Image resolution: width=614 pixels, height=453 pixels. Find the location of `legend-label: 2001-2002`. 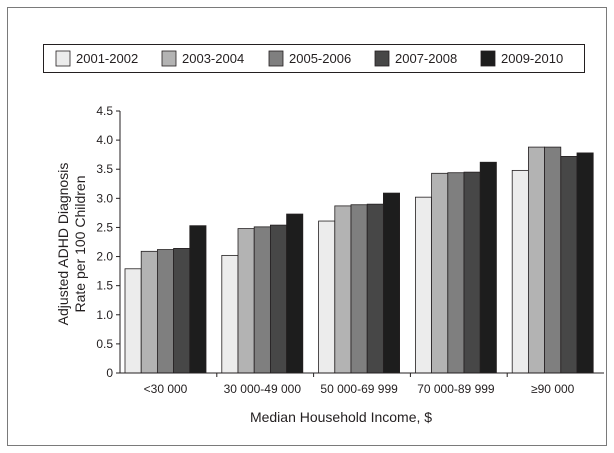

legend-label: 2001-2002 is located at coordinates (107, 58).